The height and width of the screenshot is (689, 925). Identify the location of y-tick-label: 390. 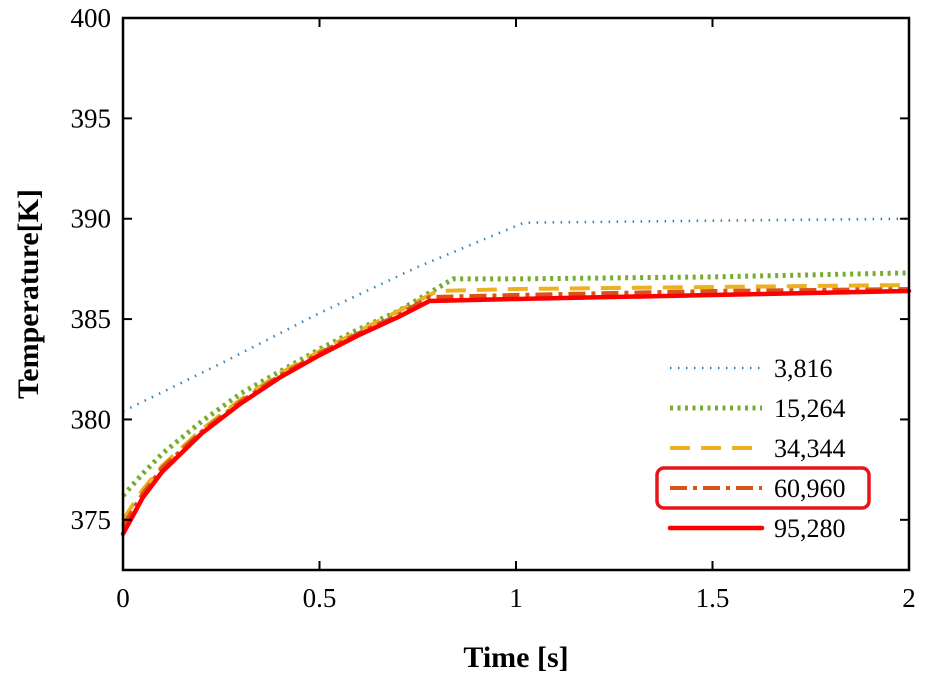
(91, 219).